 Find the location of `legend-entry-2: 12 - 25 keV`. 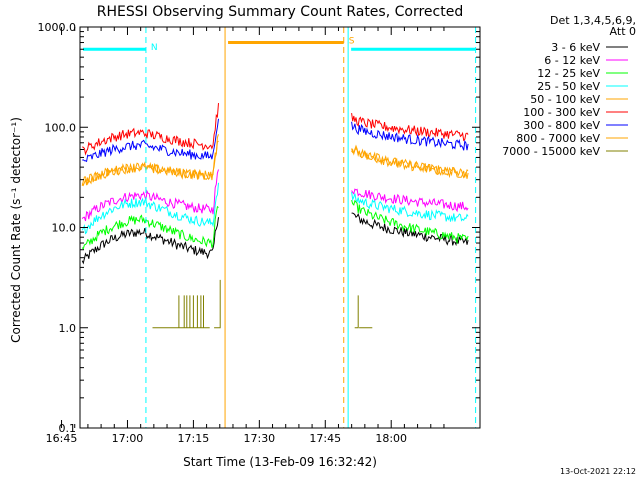

legend-entry-2: 12 - 25 keV is located at coordinates (568, 73).